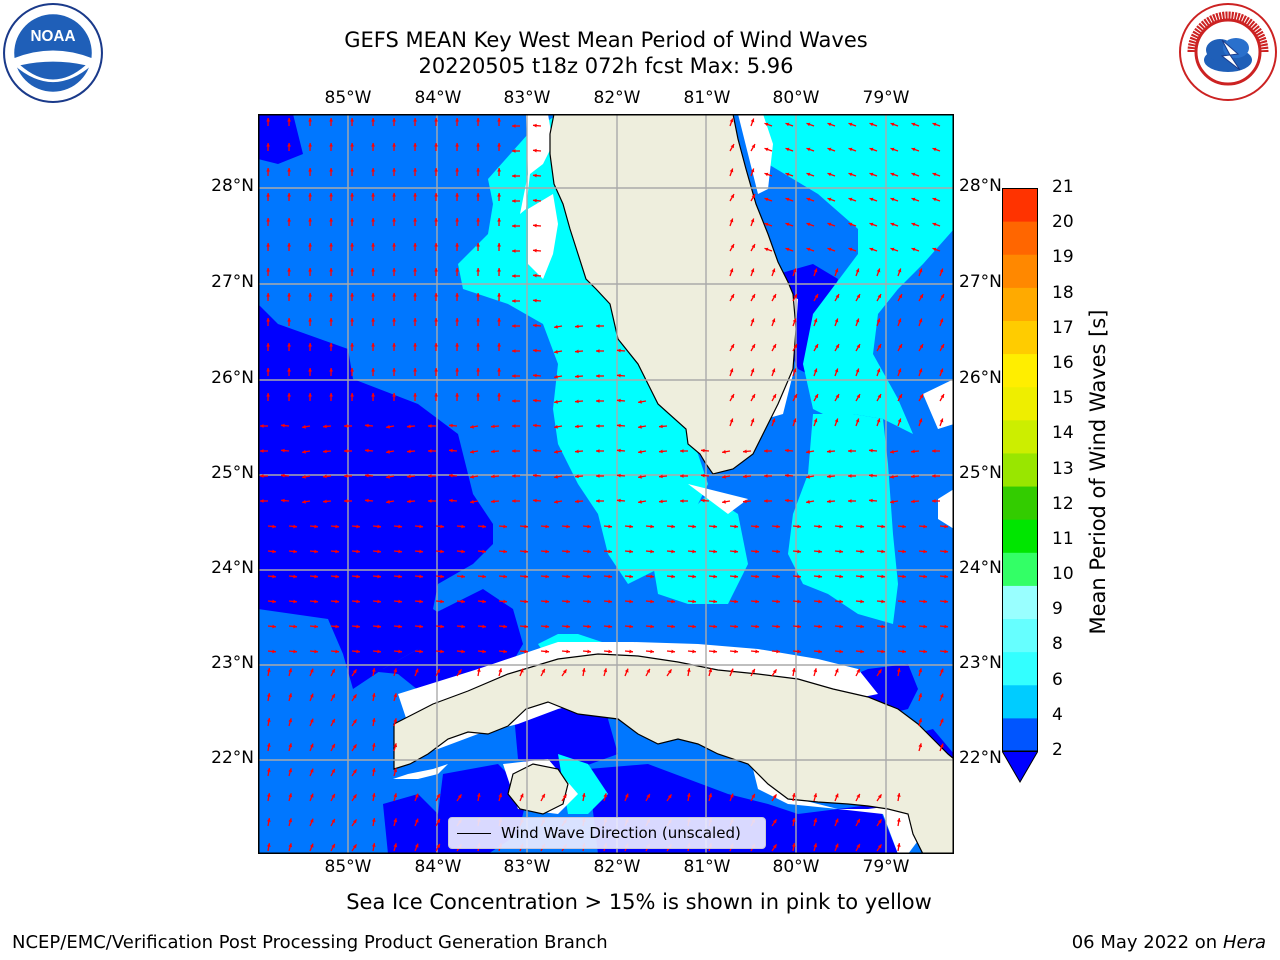 The width and height of the screenshot is (1280, 960). What do you see at coordinates (1020, 470) in the screenshot?
I see `colorbar-border` at bounding box center [1020, 470].